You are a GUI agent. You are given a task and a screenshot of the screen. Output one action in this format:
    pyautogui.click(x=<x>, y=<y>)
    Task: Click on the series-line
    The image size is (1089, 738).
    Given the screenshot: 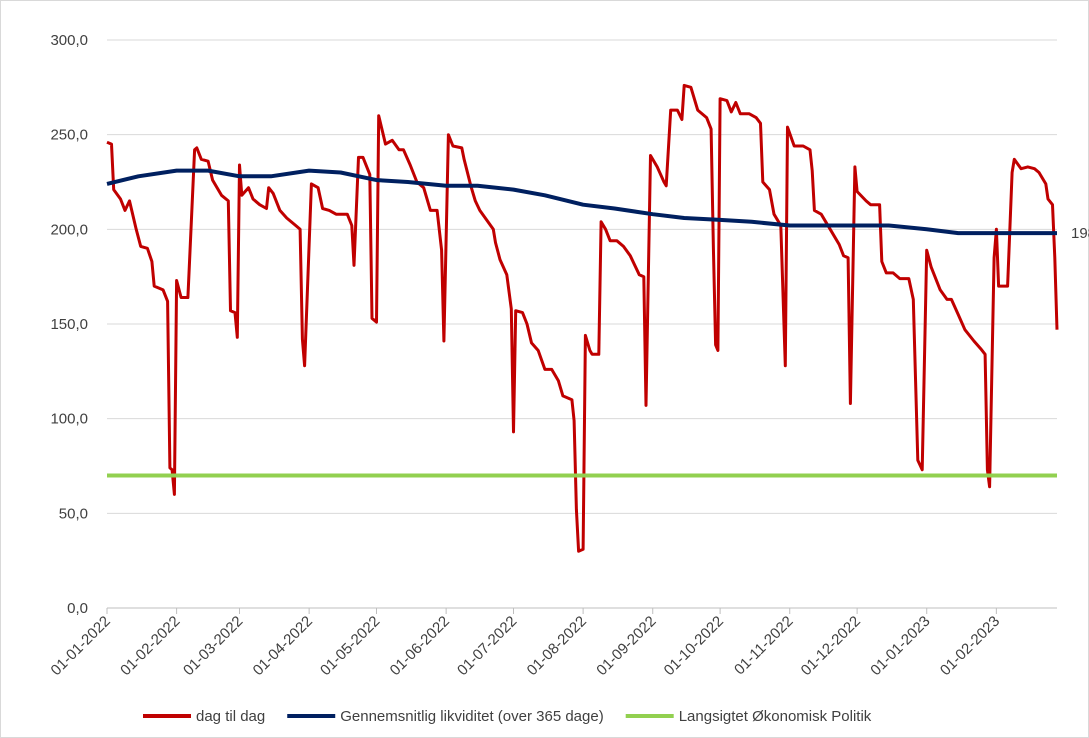 What is the action you would take?
    pyautogui.click(x=581, y=202)
    